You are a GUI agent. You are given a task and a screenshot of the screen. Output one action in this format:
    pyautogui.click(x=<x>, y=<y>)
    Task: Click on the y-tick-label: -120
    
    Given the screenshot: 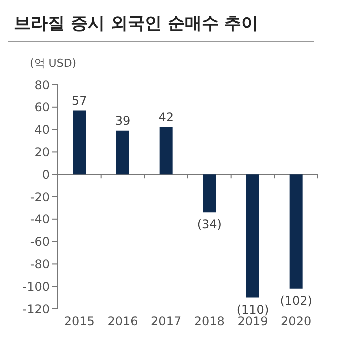 What is the action you would take?
    pyautogui.click(x=36, y=309)
    